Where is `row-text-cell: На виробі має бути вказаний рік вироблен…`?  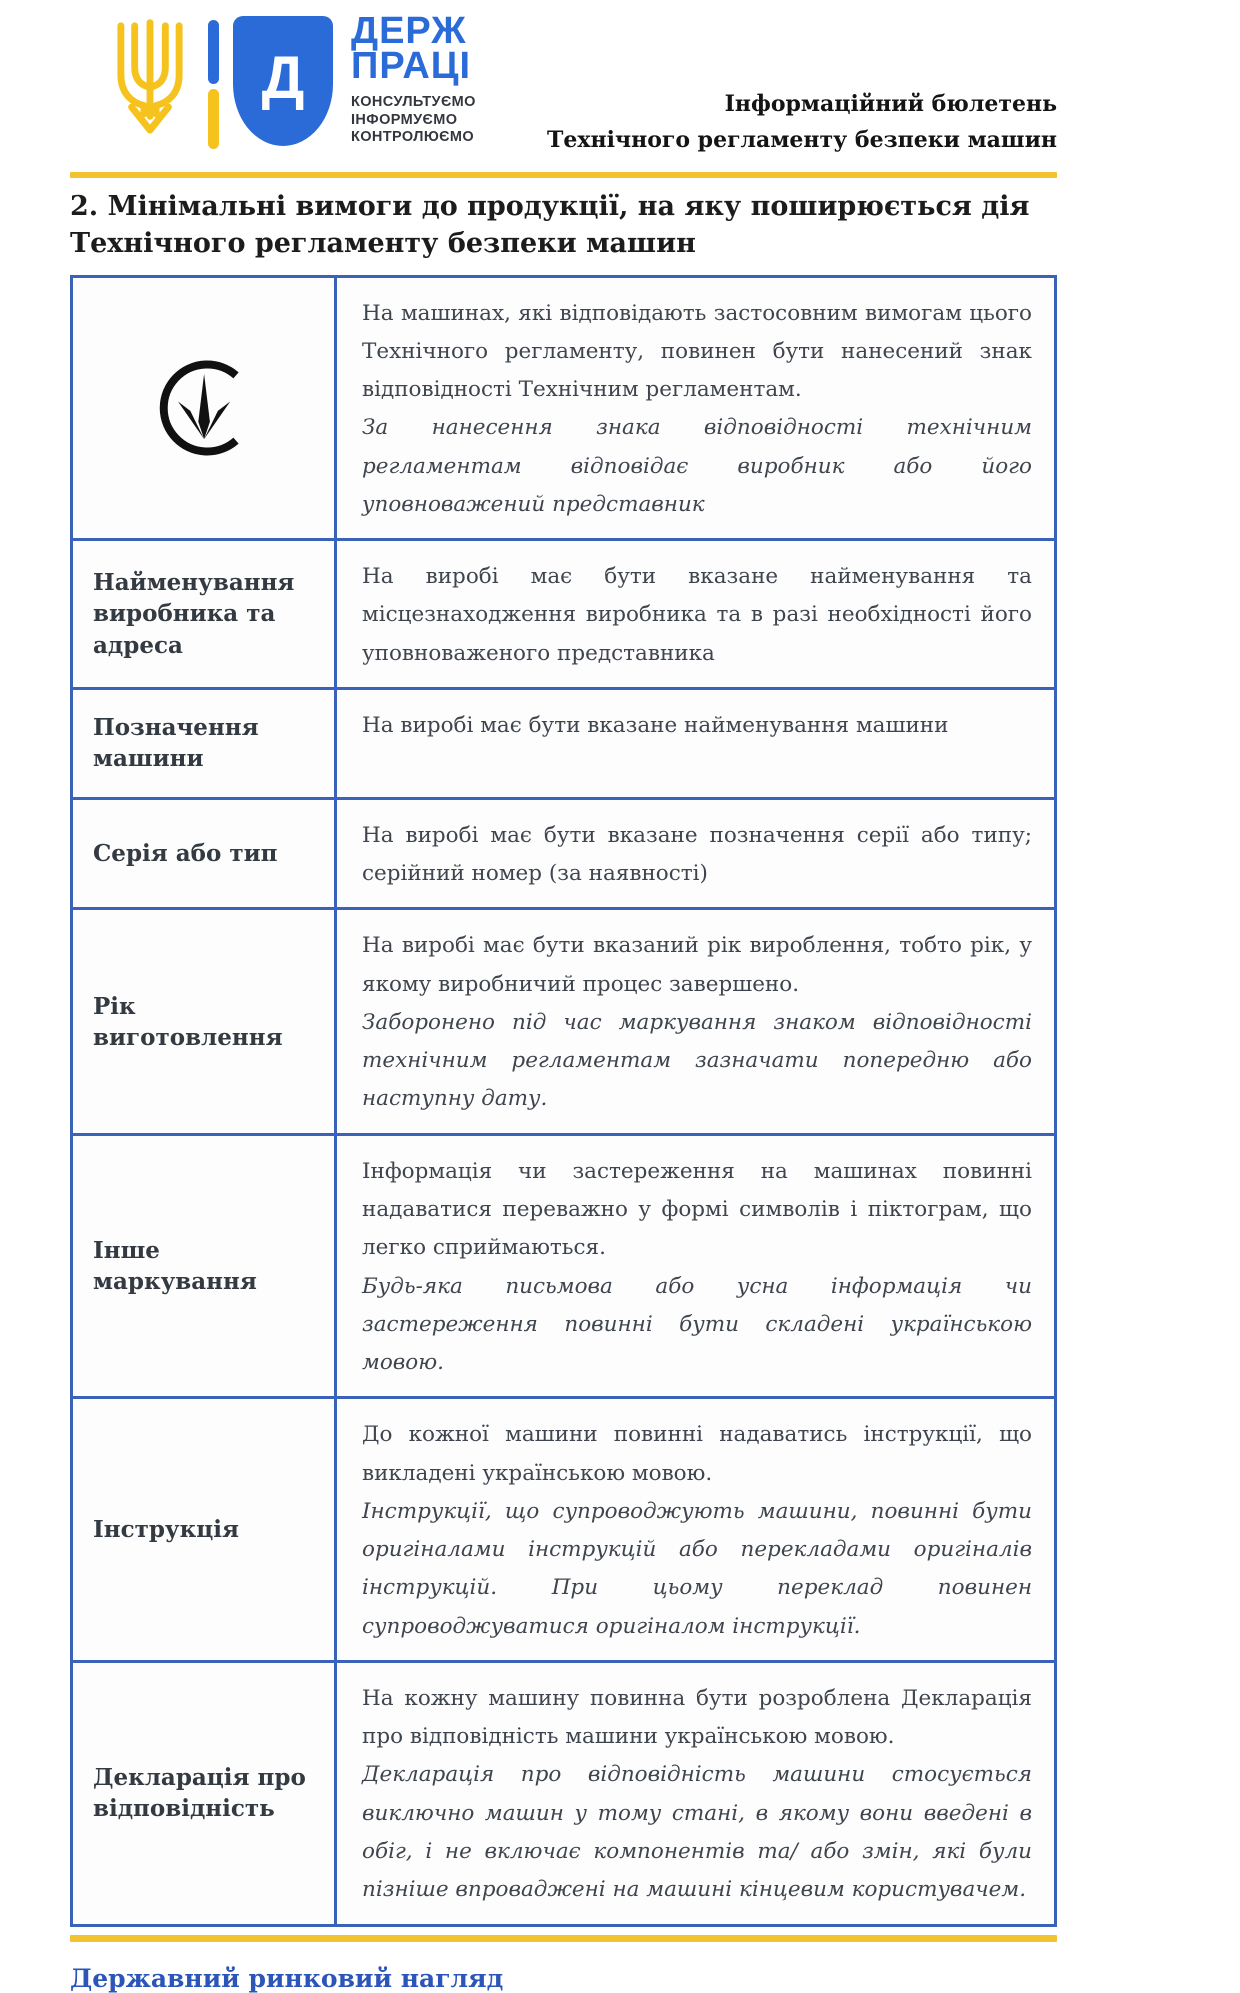
row-text-cell: На виробі має бути вказаний рік вироблен… is located at coordinates (695, 1021).